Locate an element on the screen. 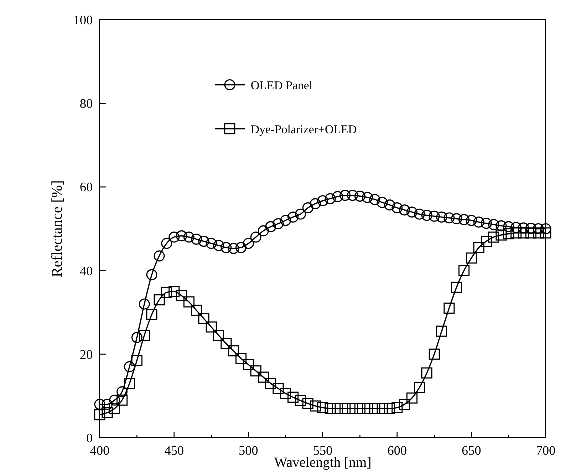 This screenshot has height=472, width=563. x-tick-label: 500 is located at coordinates (248, 450).